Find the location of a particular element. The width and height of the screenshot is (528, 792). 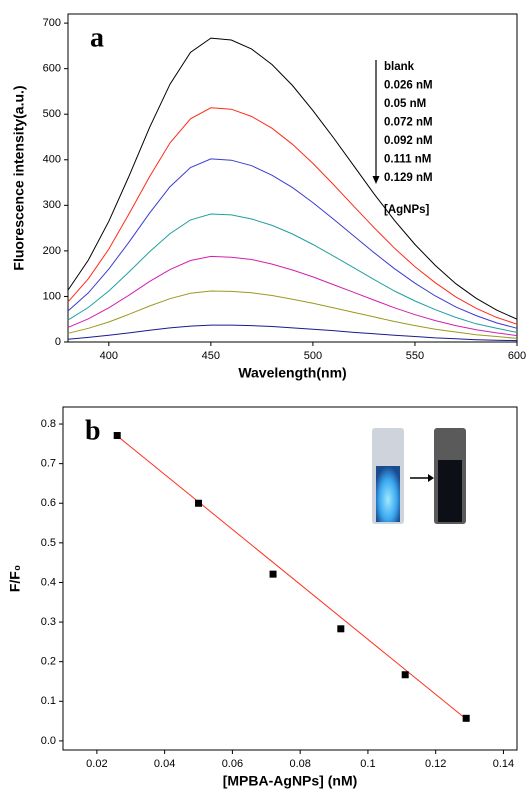

y-tick-label: 0.8 is located at coordinates (48, 424).